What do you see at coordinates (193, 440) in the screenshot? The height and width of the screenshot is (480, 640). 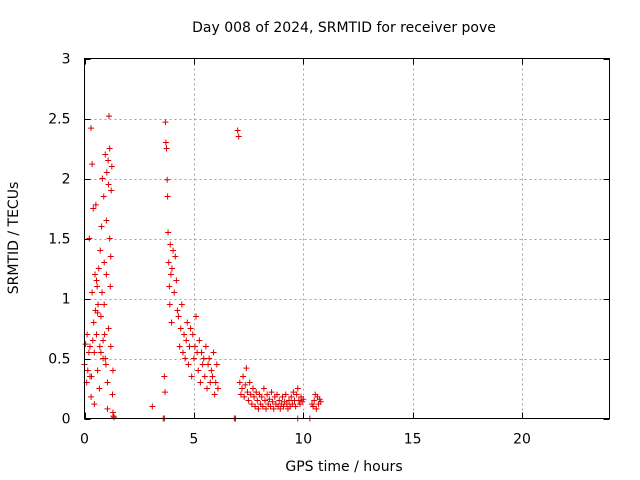 I see `x-tick-label: 5` at bounding box center [193, 440].